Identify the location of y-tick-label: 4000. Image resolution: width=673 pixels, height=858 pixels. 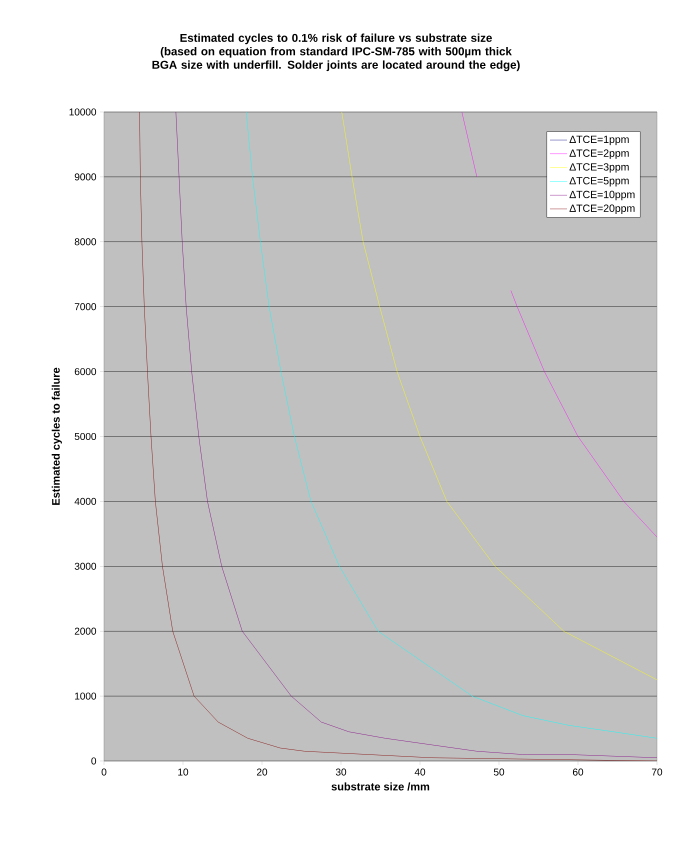
(85, 501).